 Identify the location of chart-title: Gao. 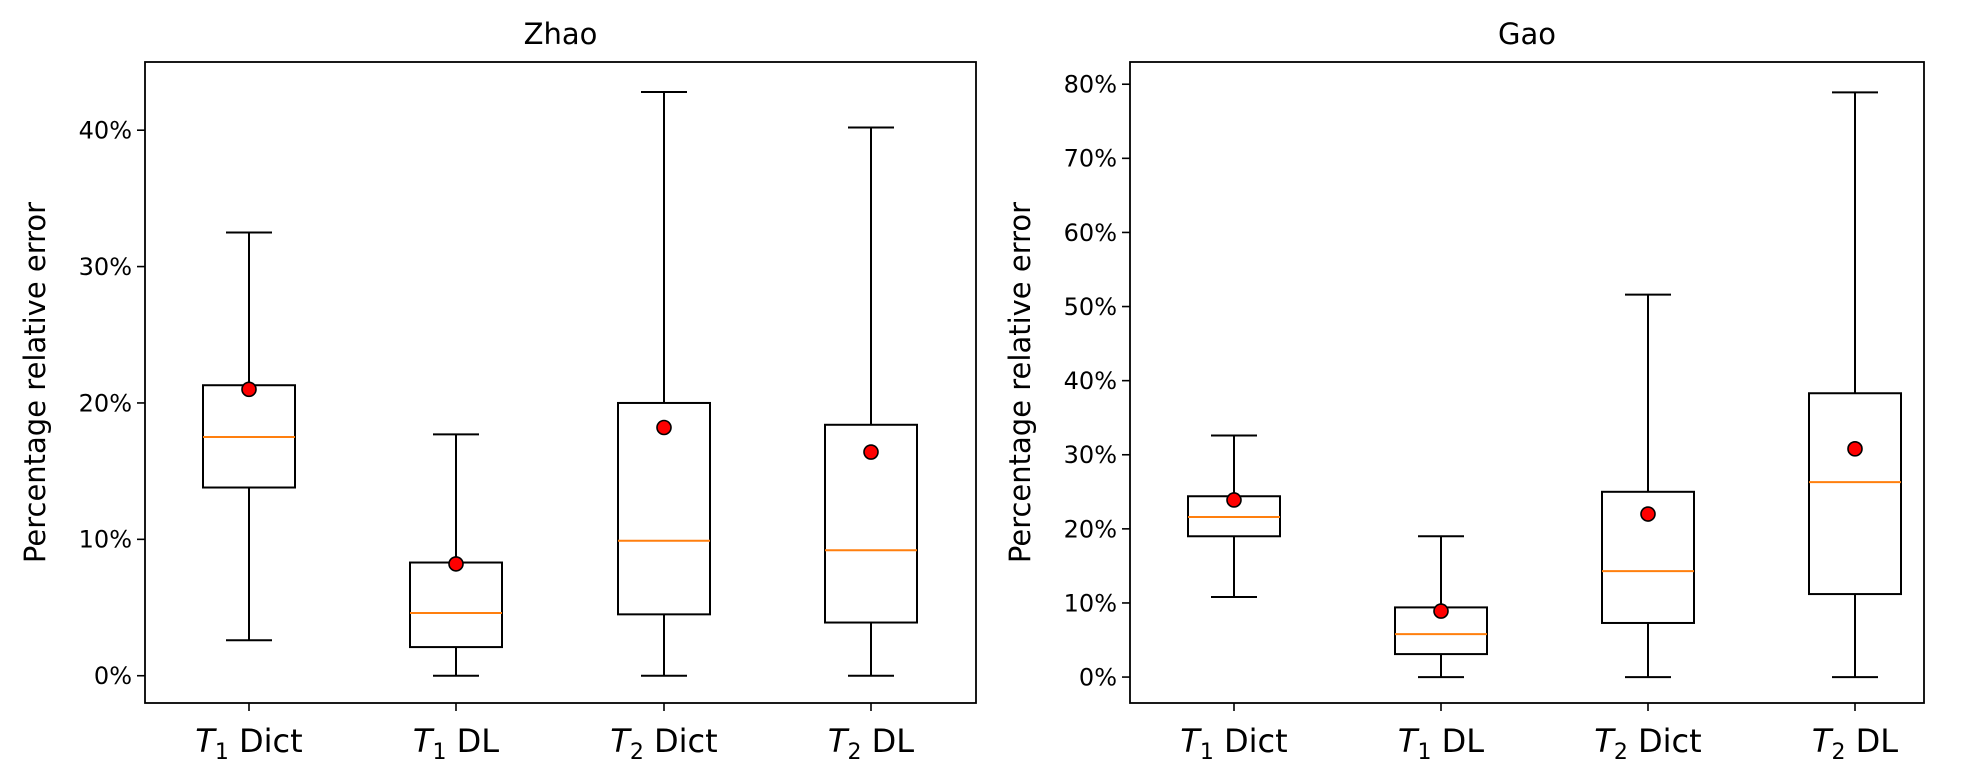
(1527, 34).